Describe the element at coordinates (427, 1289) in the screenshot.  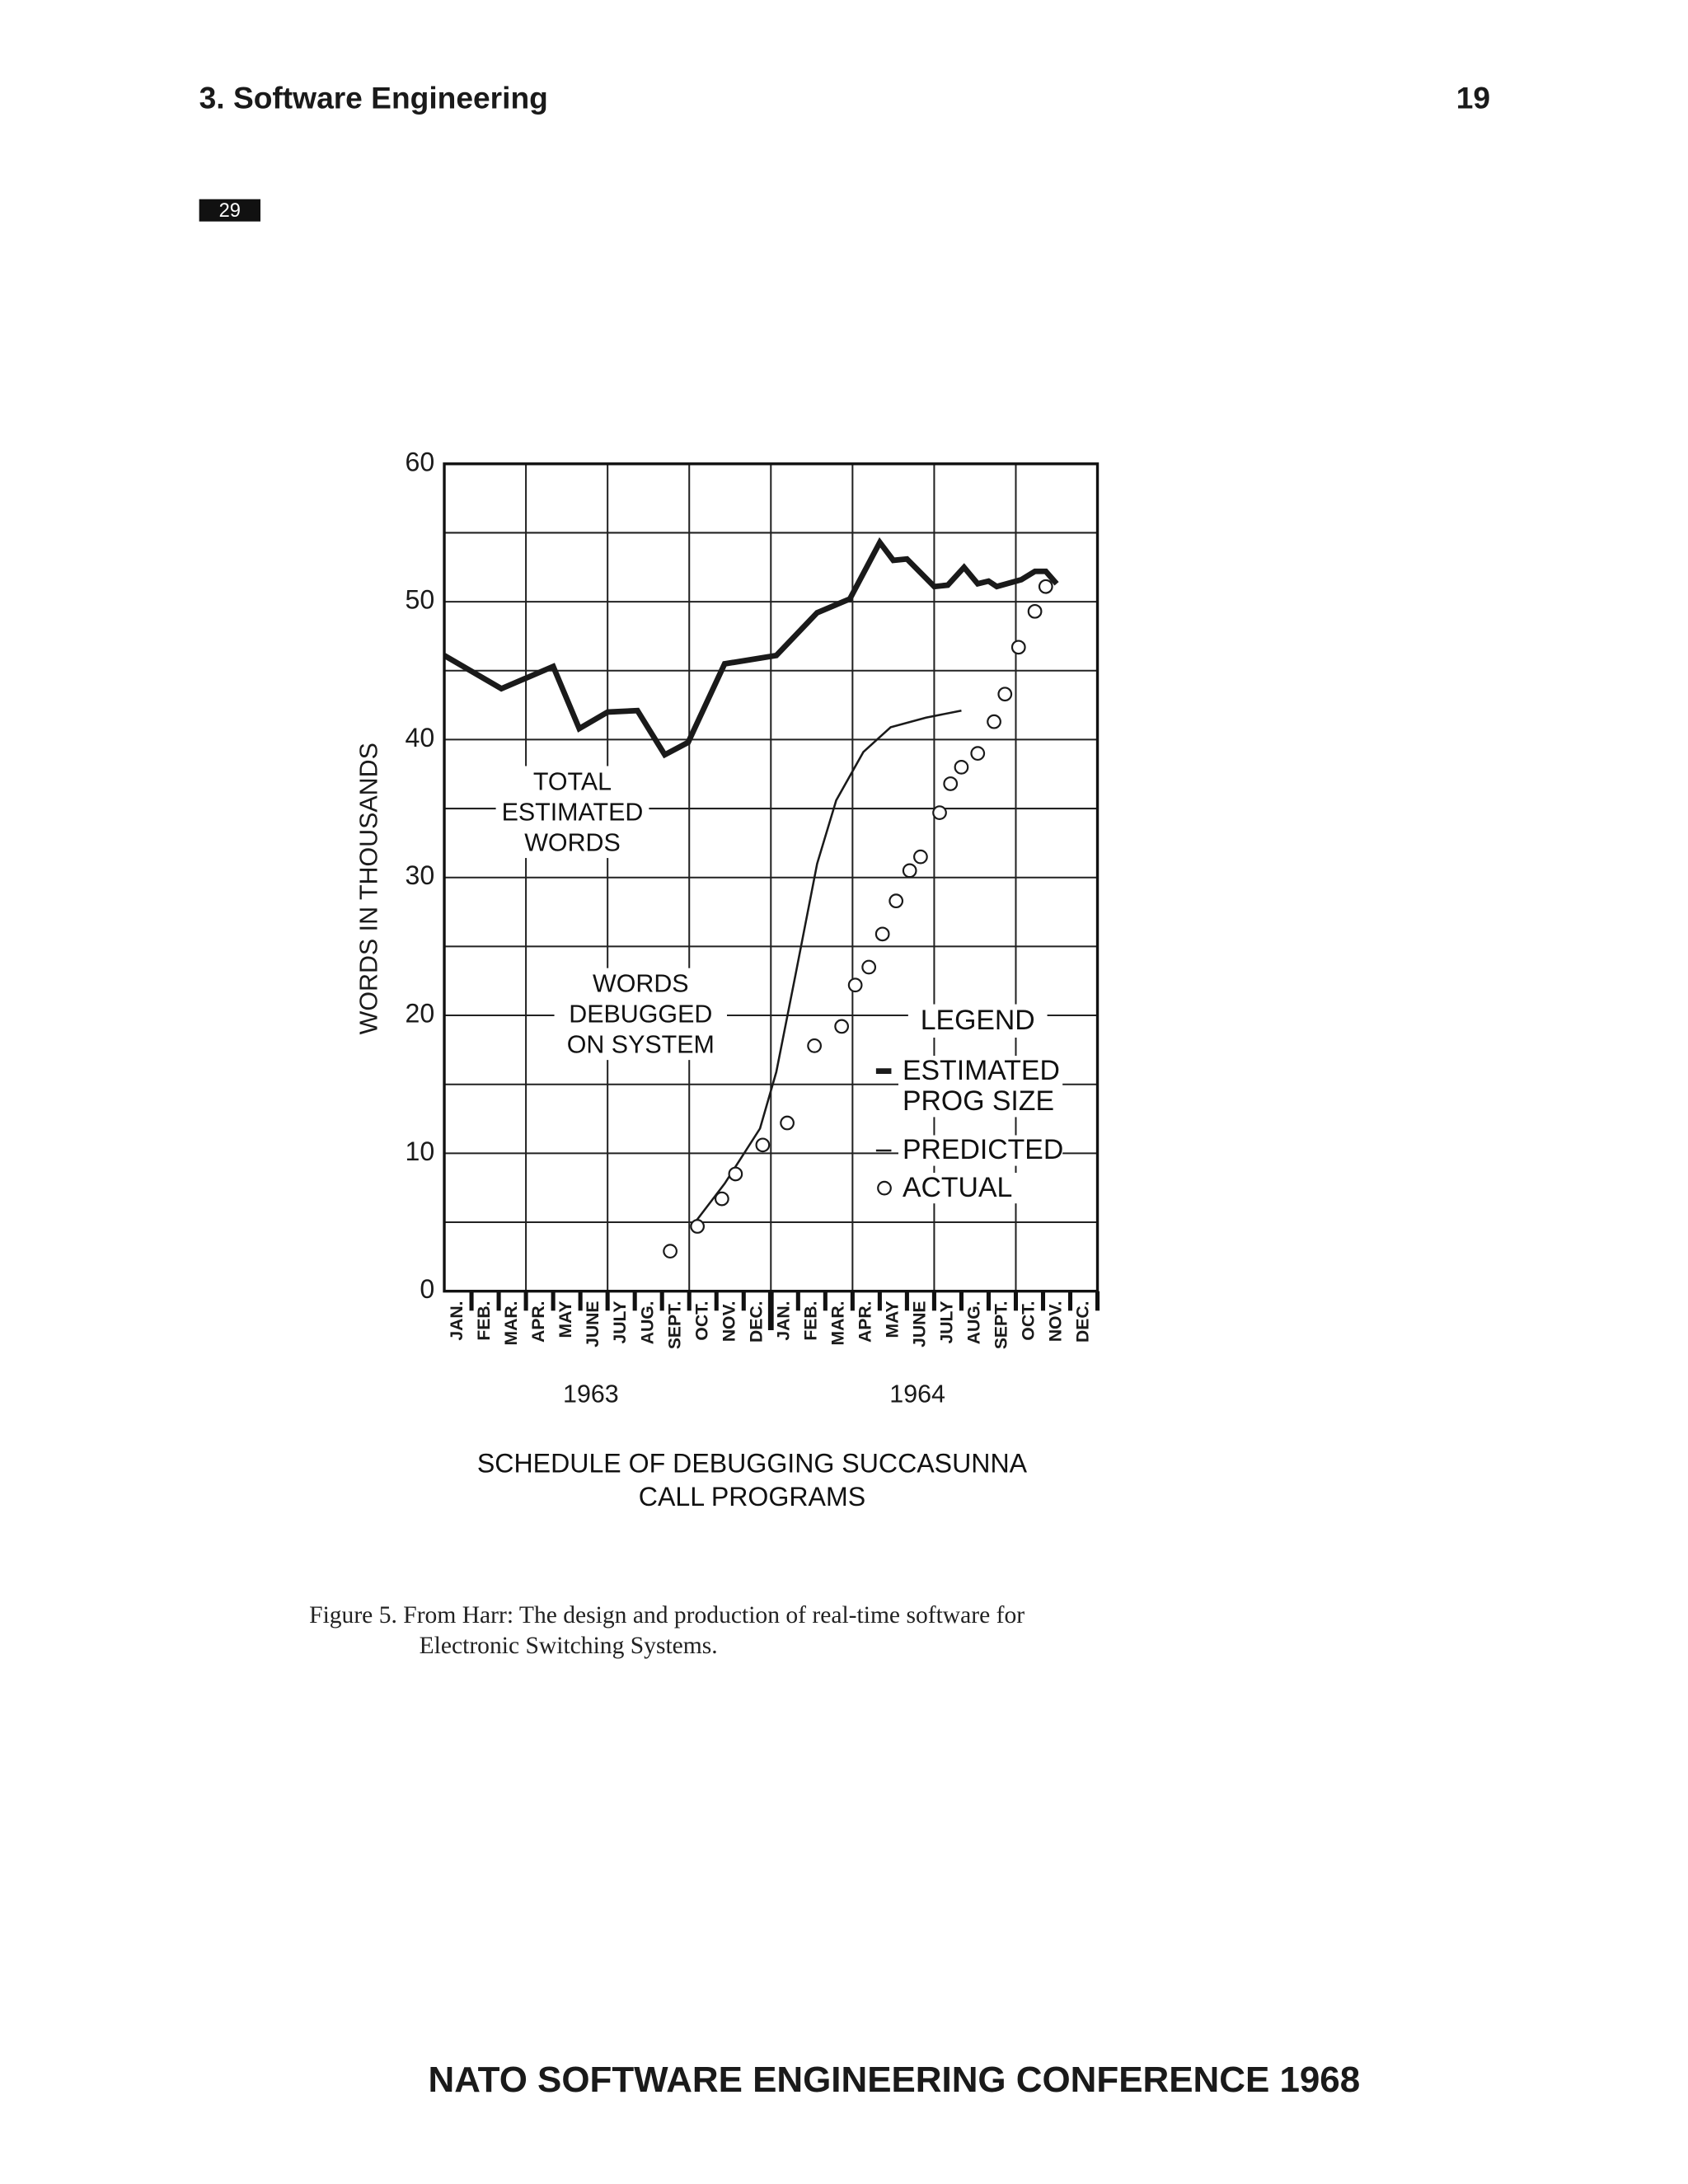
I see `y-tick-label: 0` at that location.